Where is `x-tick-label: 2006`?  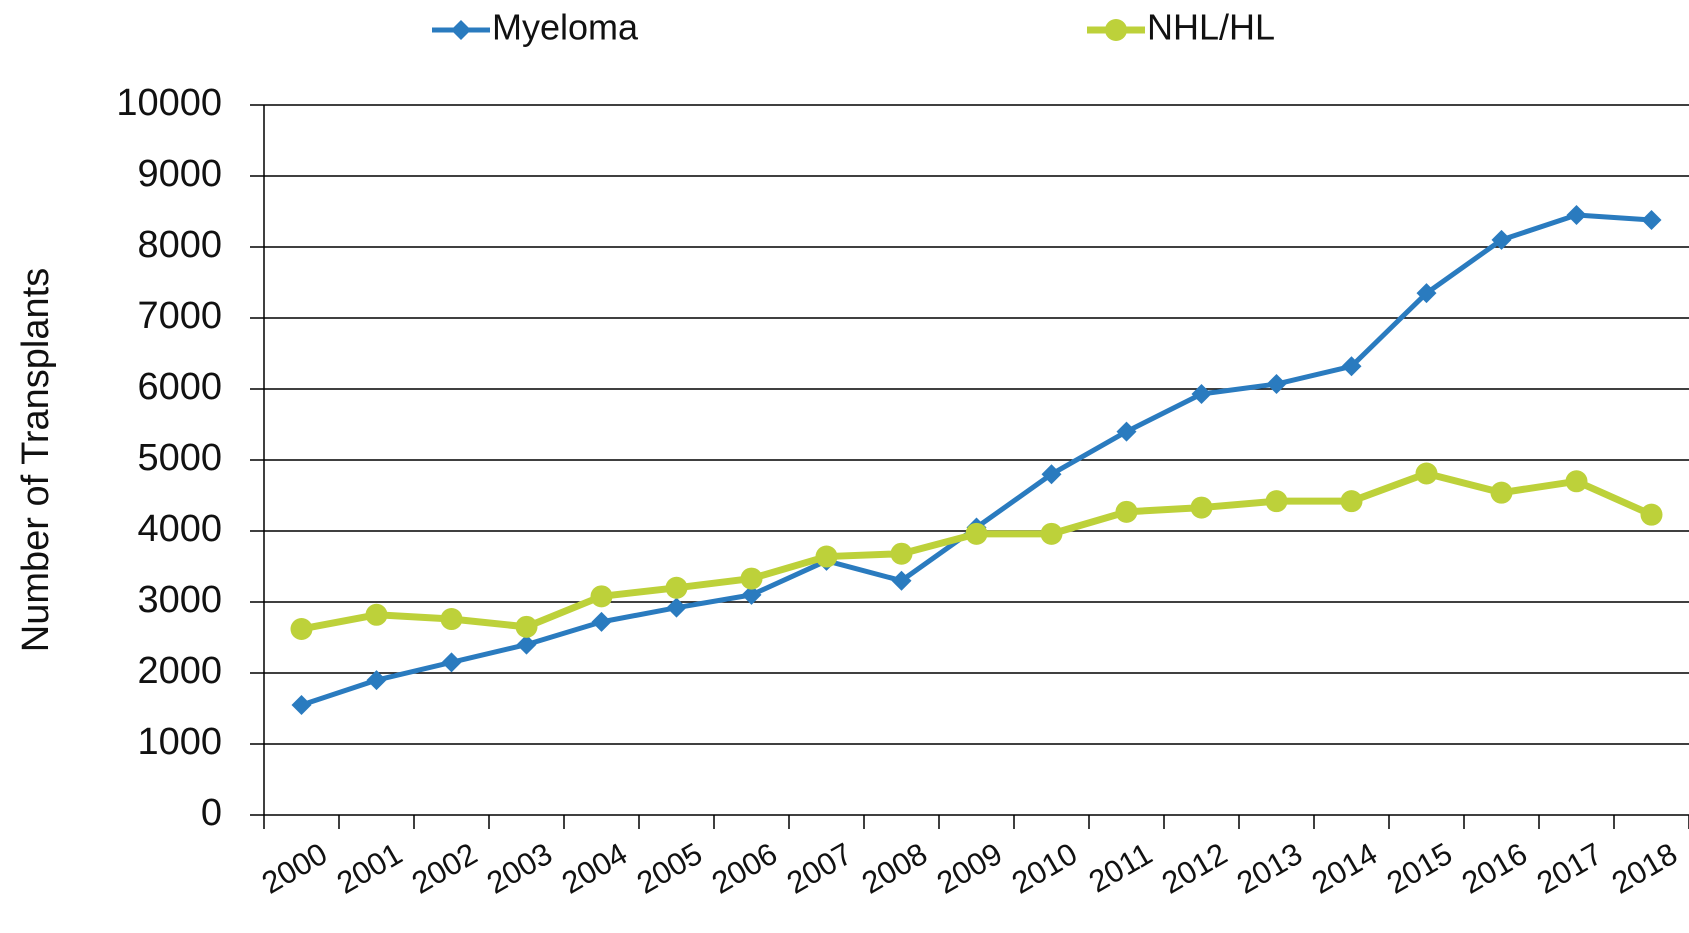 x-tick-label: 2006 is located at coordinates (744, 868).